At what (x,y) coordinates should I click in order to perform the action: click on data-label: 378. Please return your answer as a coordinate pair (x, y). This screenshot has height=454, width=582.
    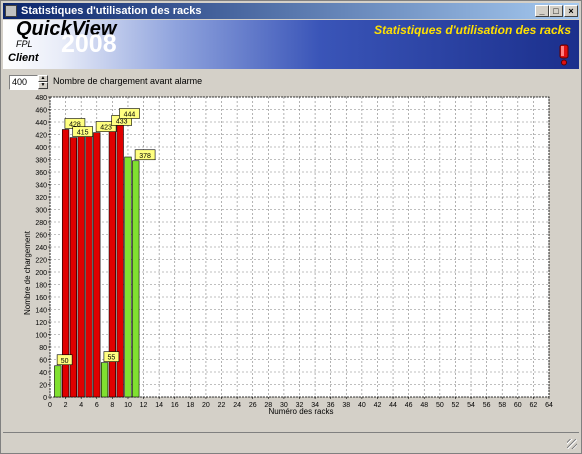
    Looking at the image, I should click on (145, 156).